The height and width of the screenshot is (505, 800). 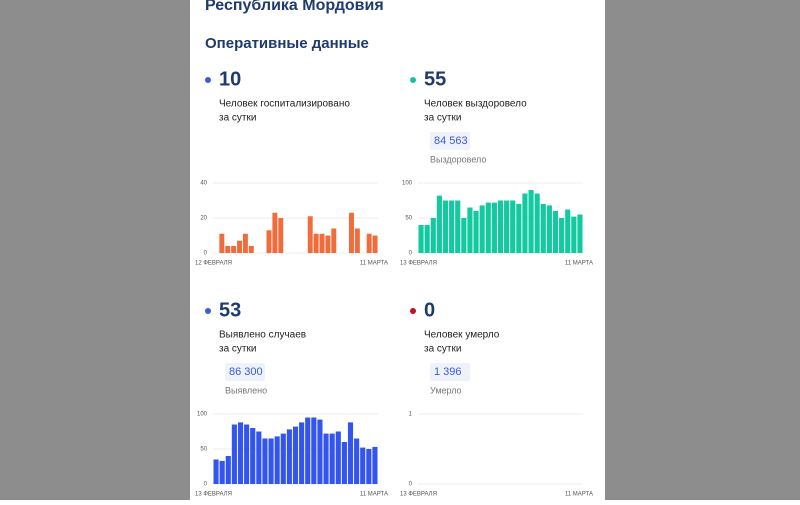 I want to click on total-value: 86 300, so click(x=246, y=372).